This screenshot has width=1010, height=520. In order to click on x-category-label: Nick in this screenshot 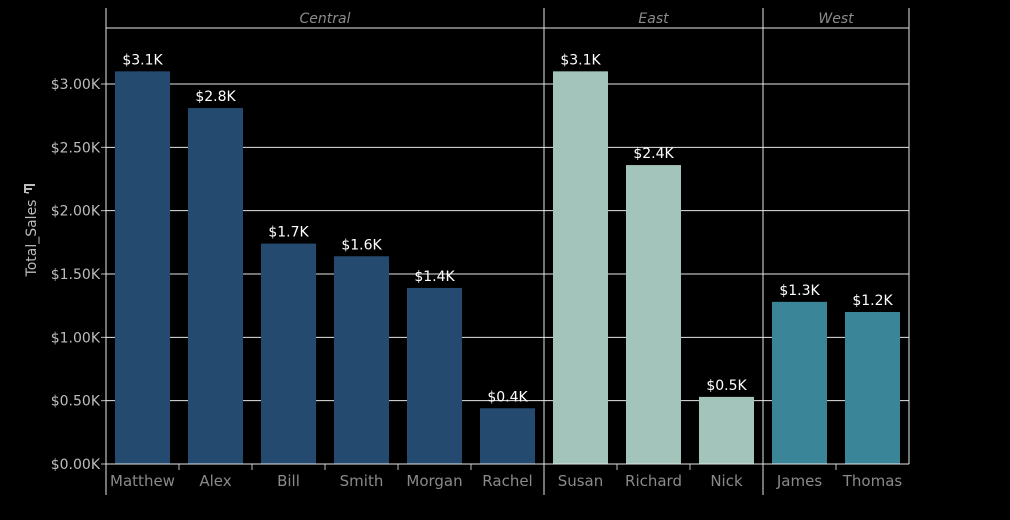, I will do `click(726, 481)`.